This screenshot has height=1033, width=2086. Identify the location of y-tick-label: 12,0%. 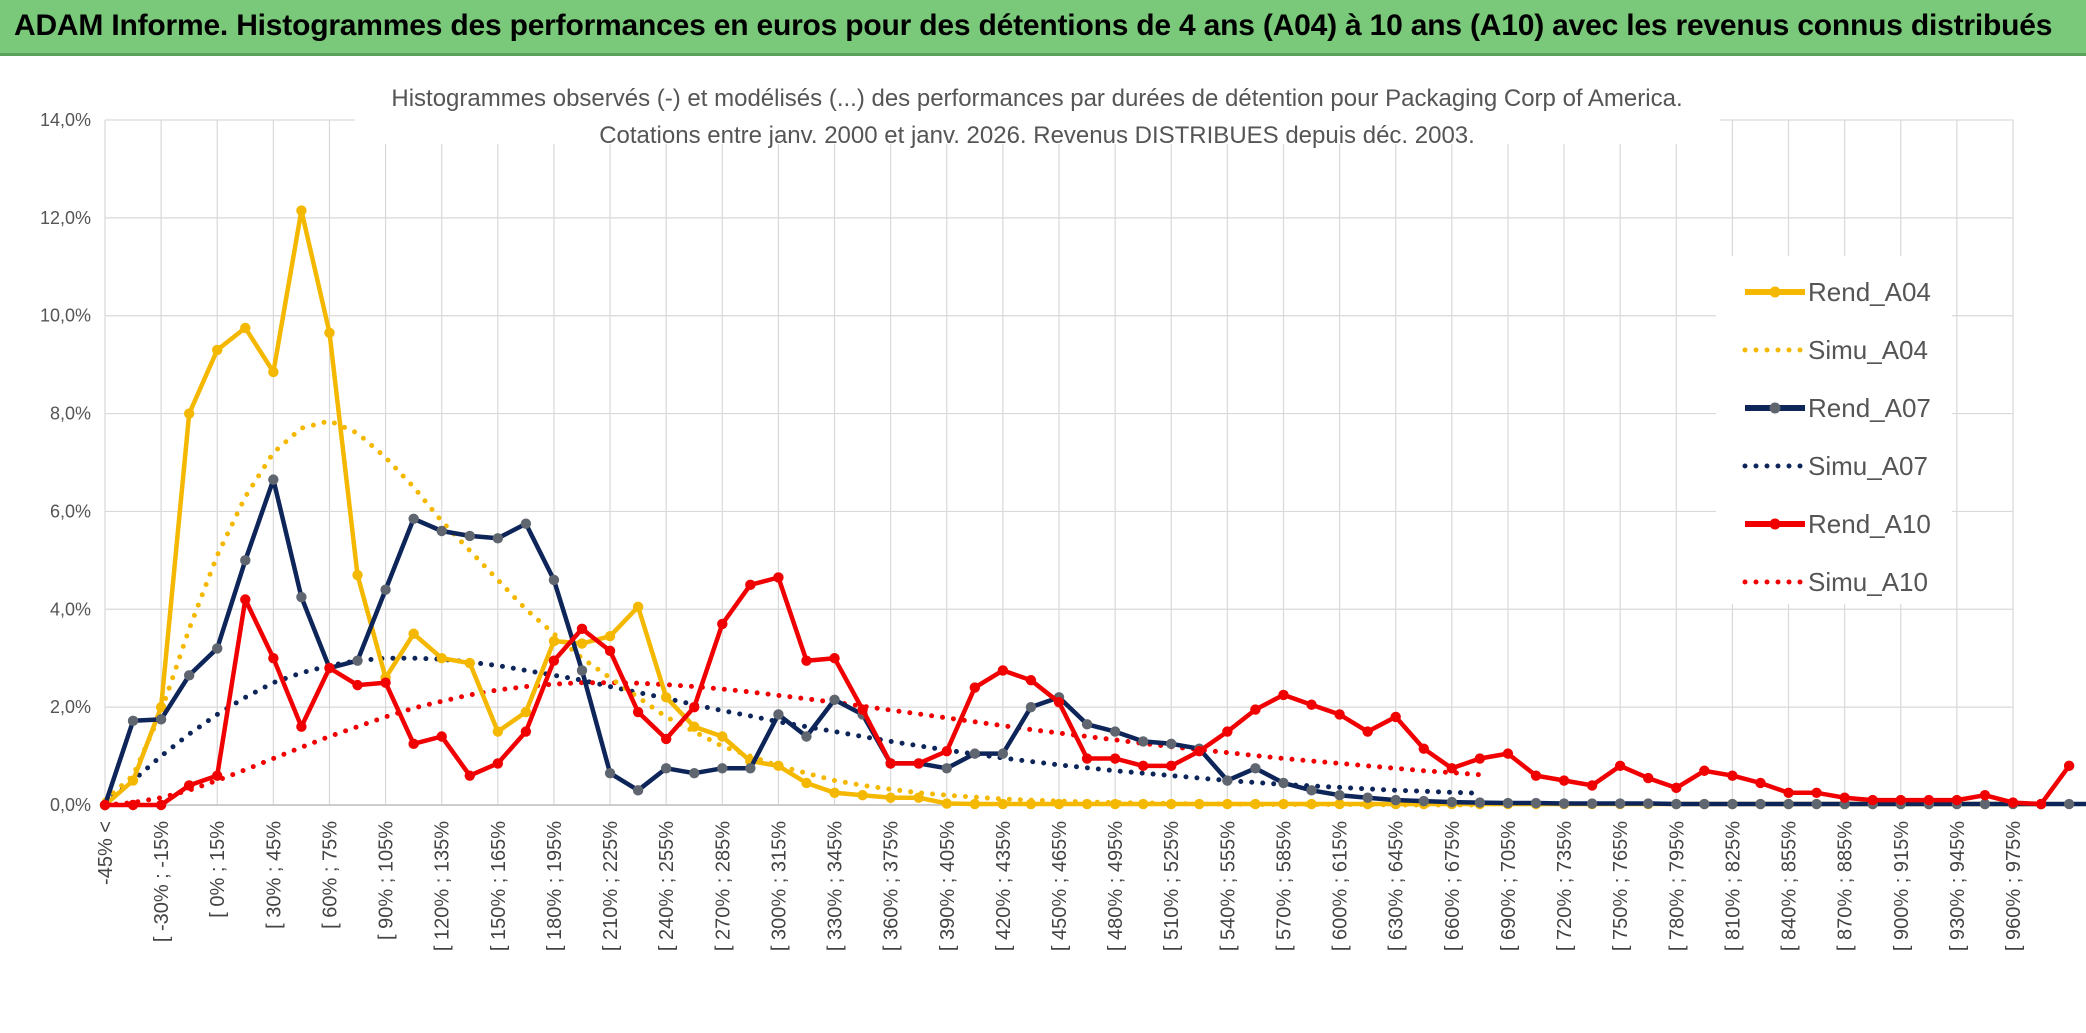
(65, 218).